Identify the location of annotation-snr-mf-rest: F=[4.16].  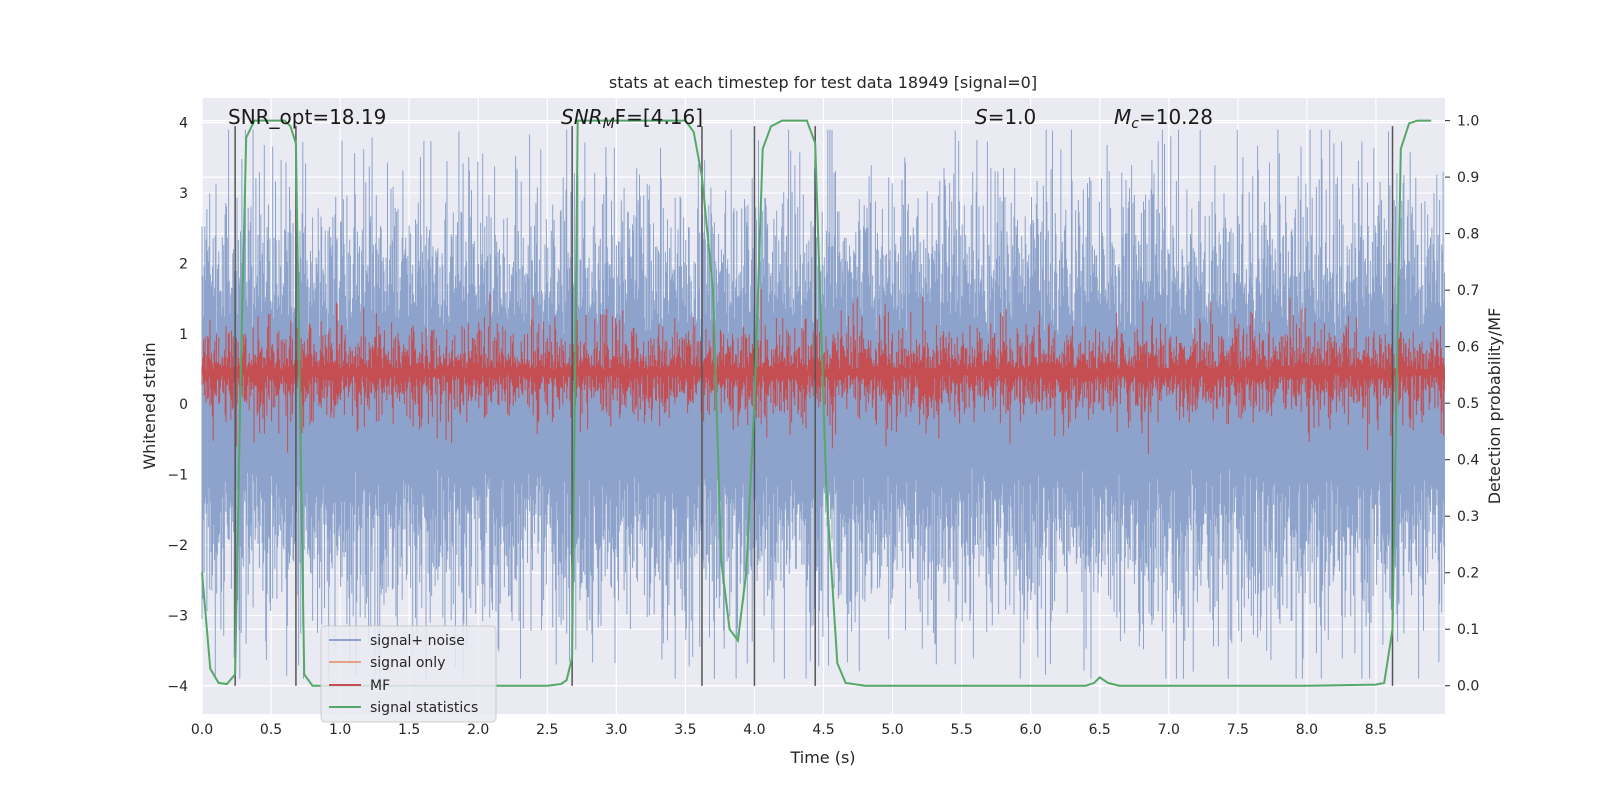
(659, 117).